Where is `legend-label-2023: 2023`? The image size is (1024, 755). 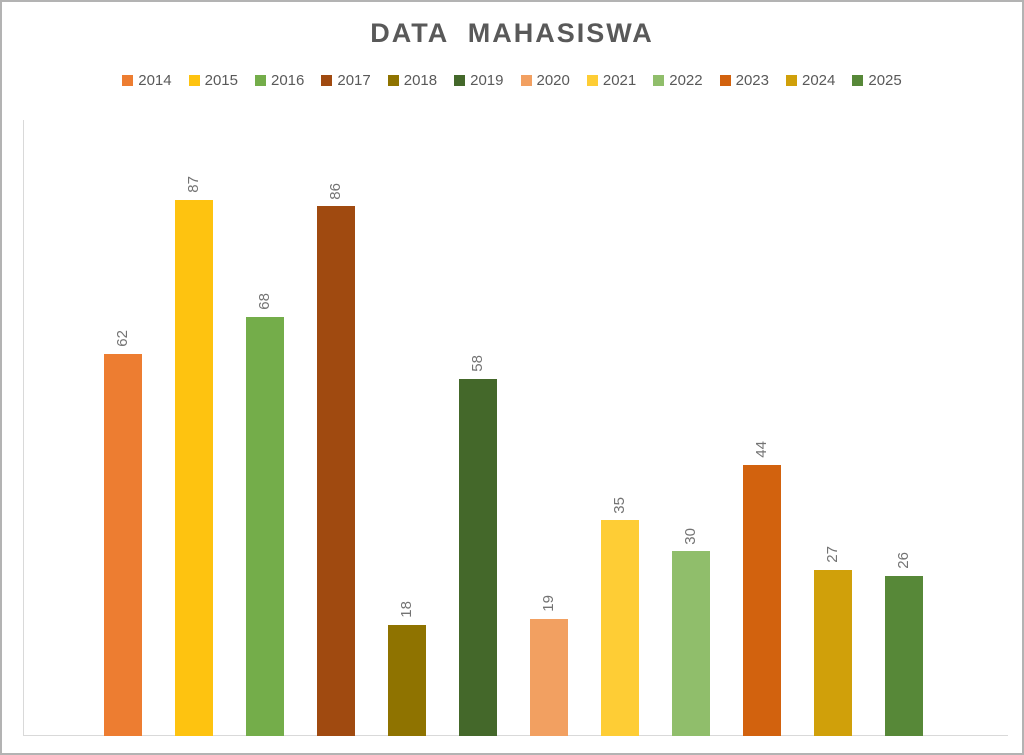 legend-label-2023: 2023 is located at coordinates (752, 80).